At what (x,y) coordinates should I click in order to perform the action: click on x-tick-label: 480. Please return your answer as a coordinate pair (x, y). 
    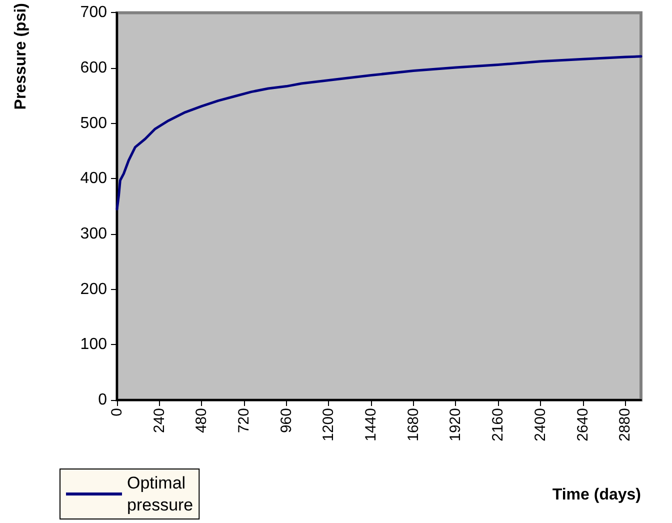
    Looking at the image, I should click on (201, 421).